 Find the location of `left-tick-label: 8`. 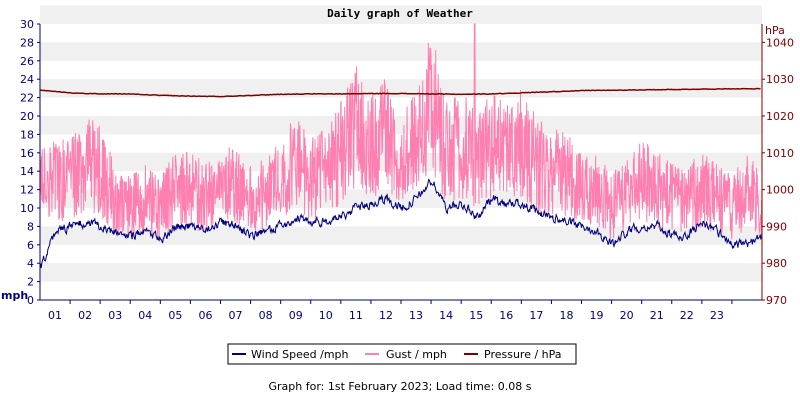

left-tick-label: 8 is located at coordinates (30, 226).